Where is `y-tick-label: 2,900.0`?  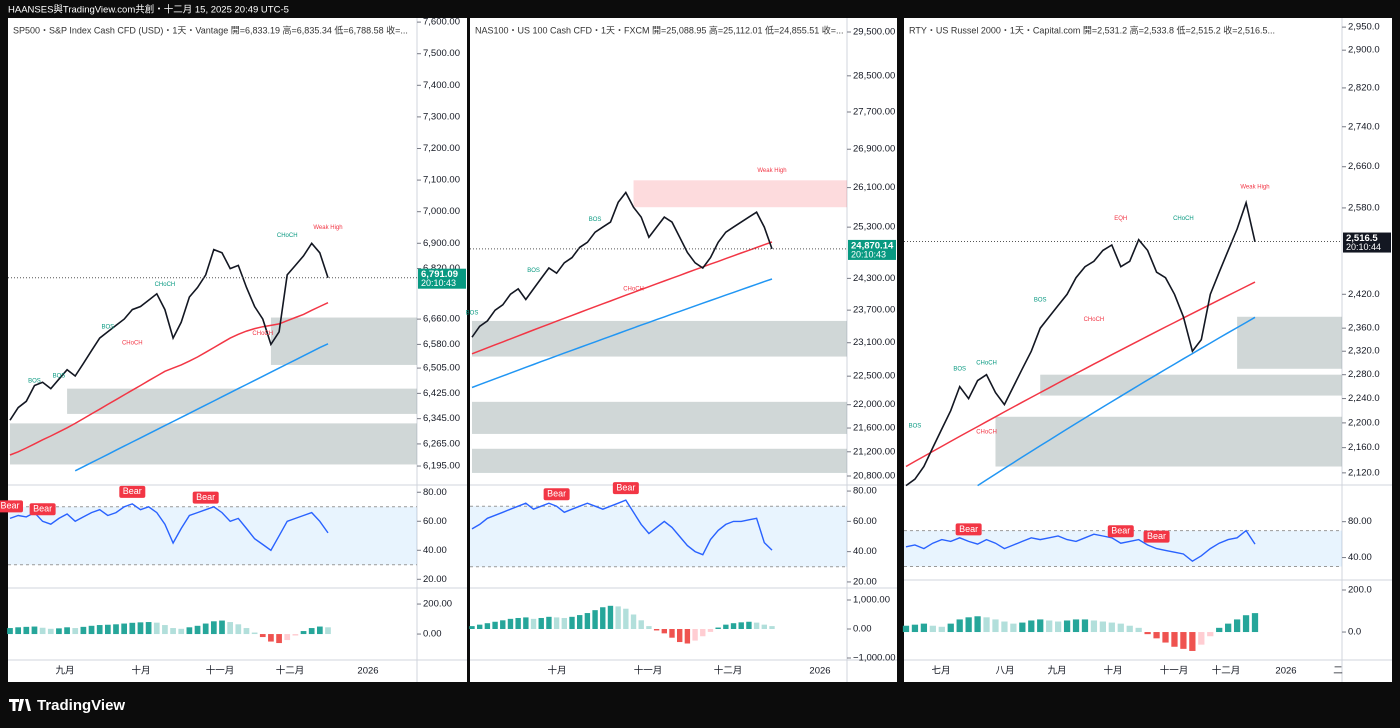 y-tick-label: 2,900.0 is located at coordinates (1364, 50).